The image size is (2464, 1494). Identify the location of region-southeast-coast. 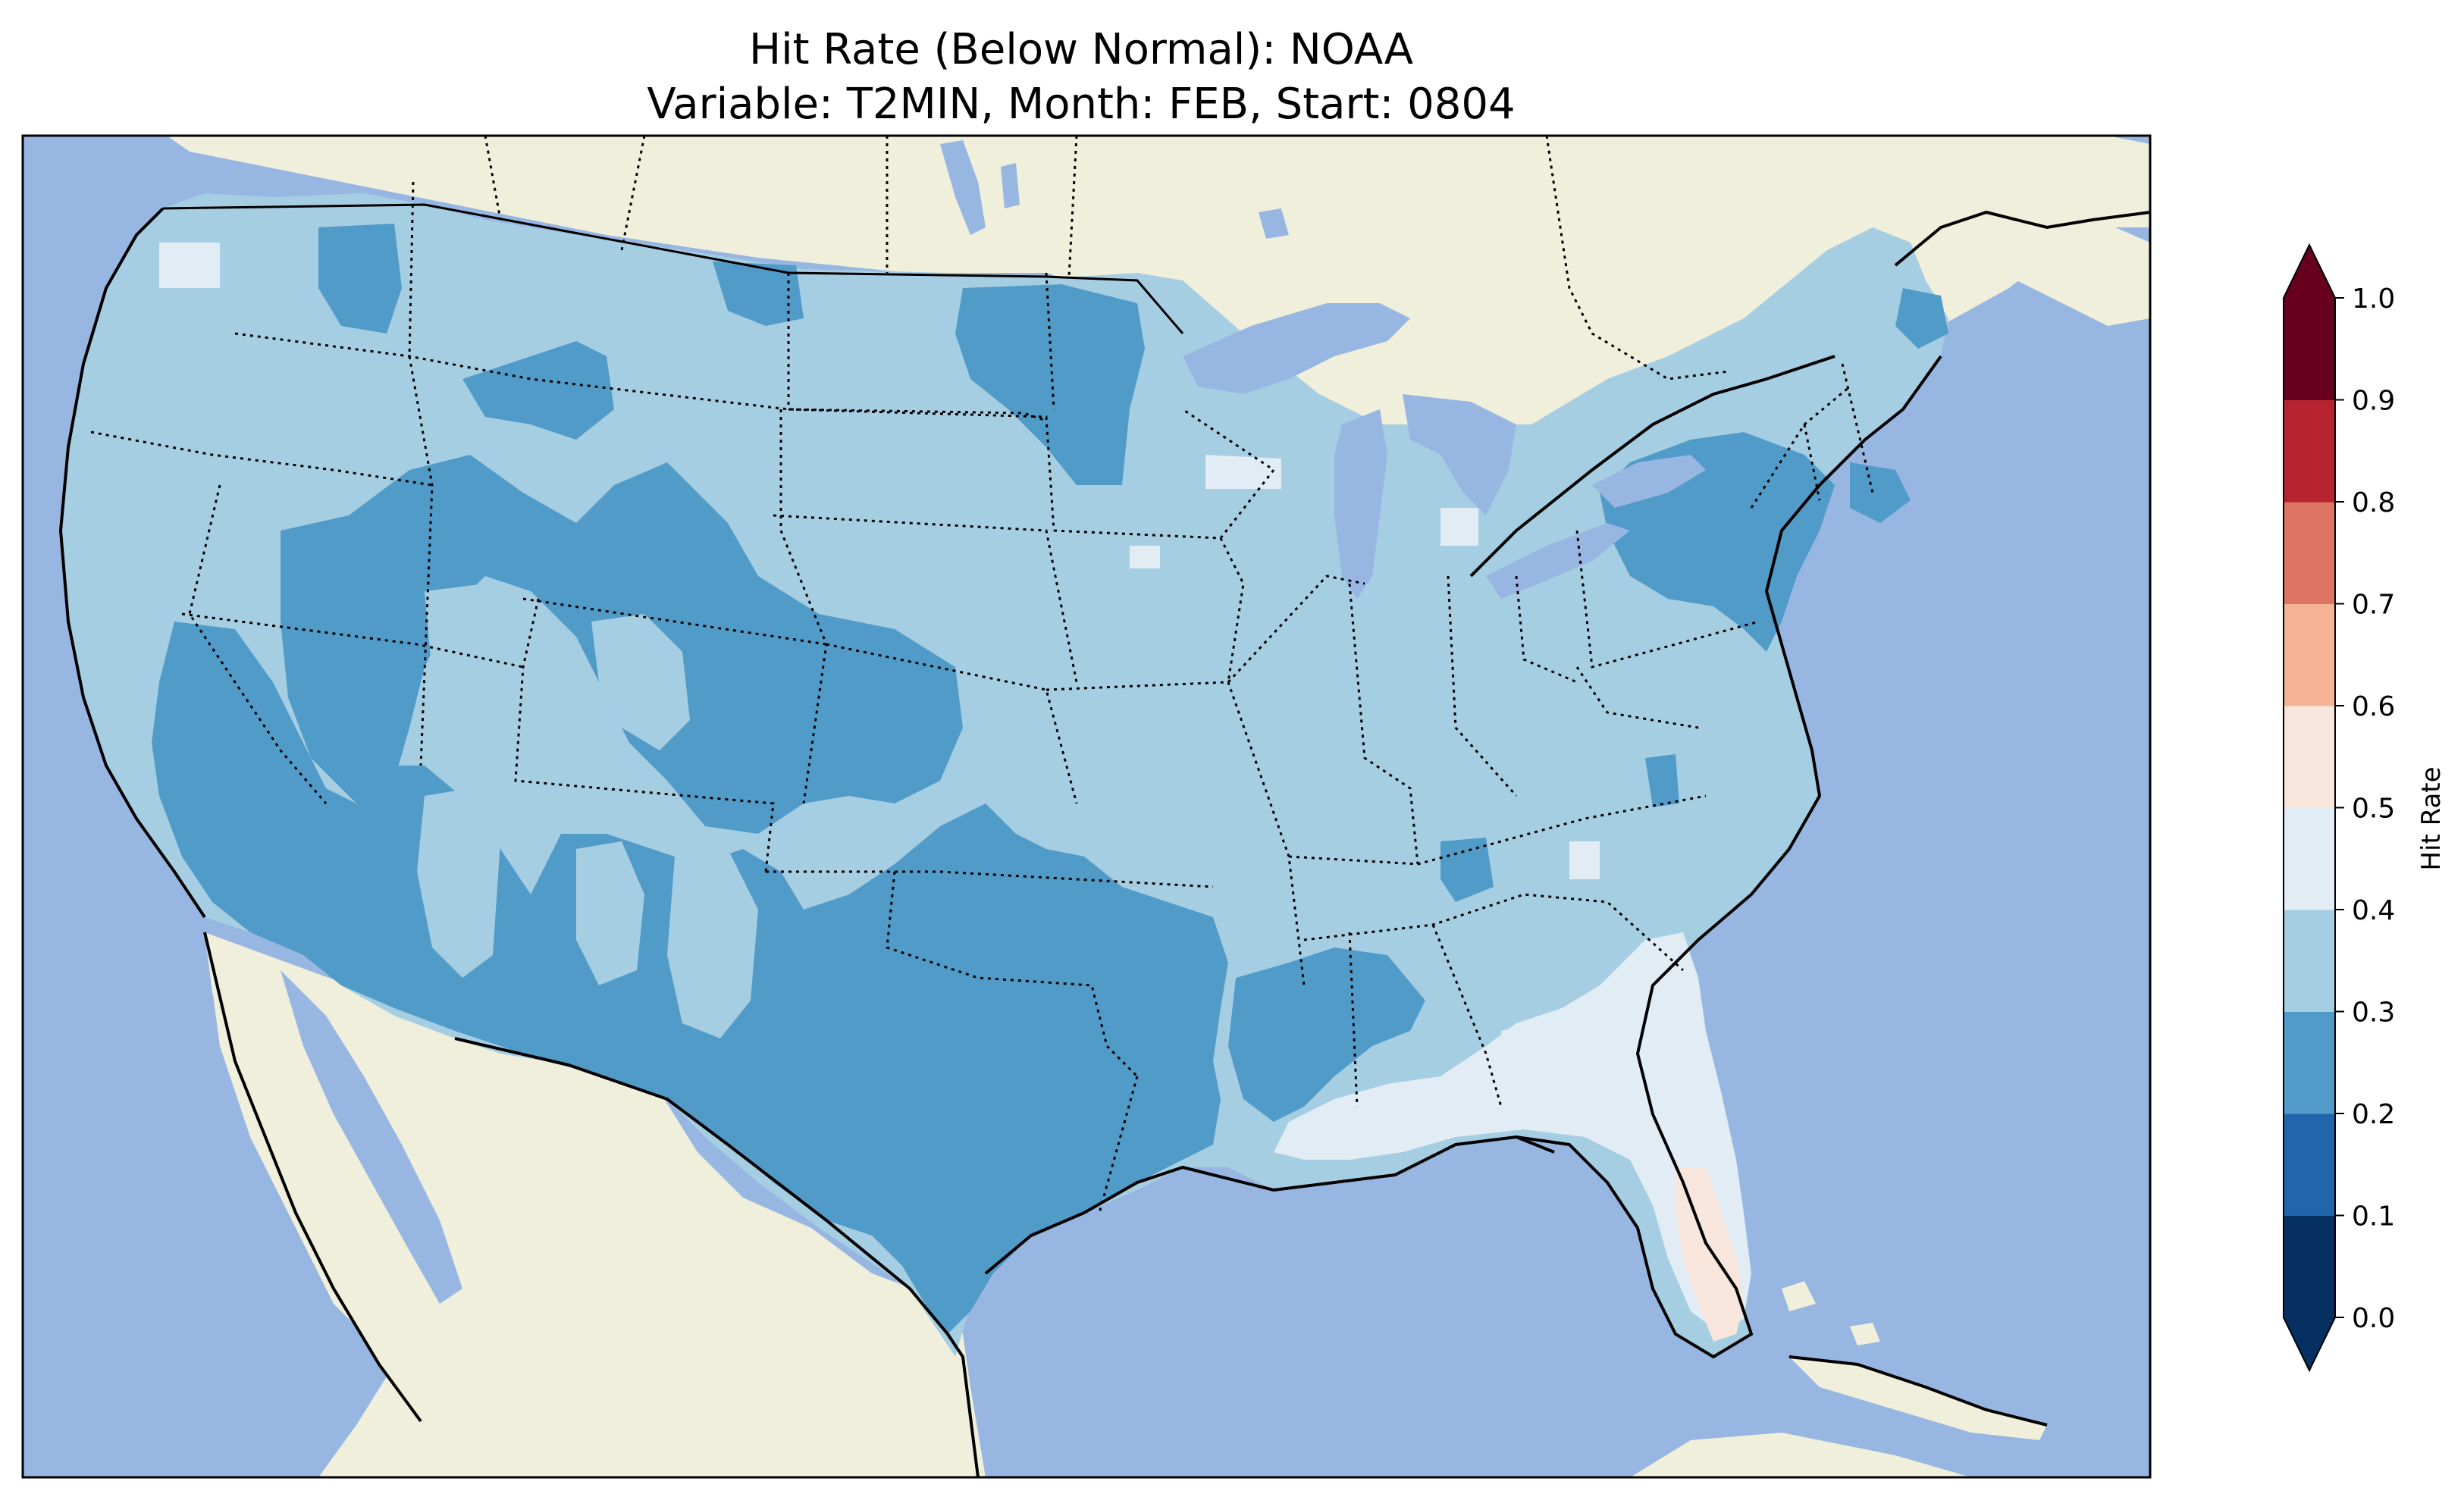
(1513, 1133).